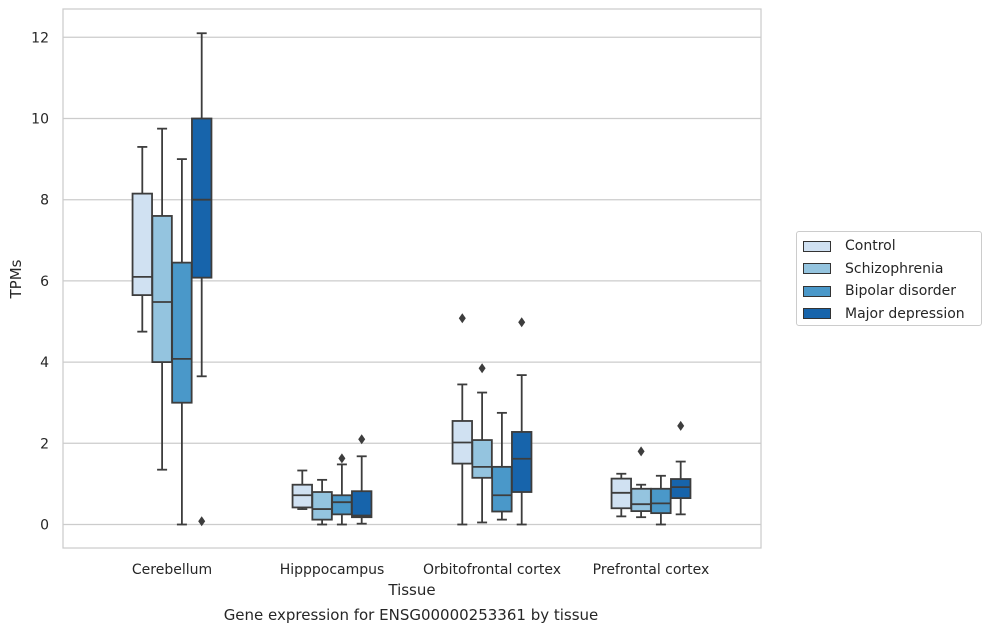 The image size is (992, 634). What do you see at coordinates (44, 444) in the screenshot?
I see `y-tick-label: 2` at bounding box center [44, 444].